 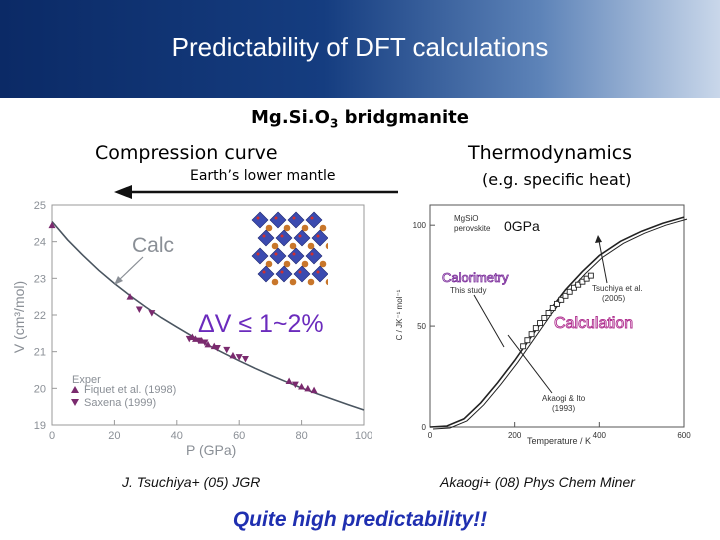 What do you see at coordinates (256, 192) in the screenshot?
I see `lower-mantle-arrow` at bounding box center [256, 192].